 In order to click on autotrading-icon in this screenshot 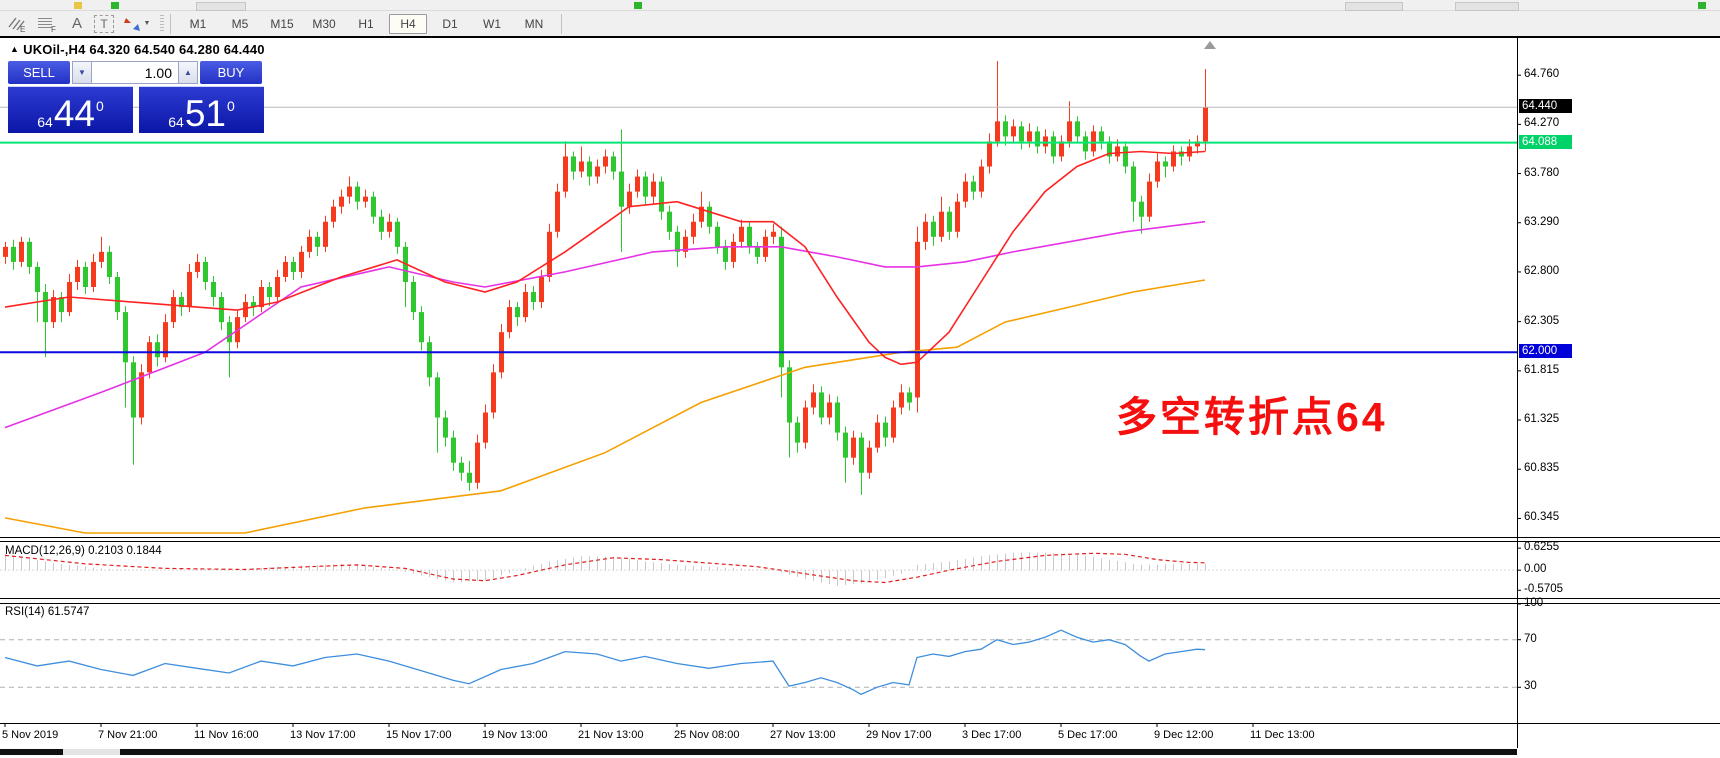, I will do `click(638, 5)`.